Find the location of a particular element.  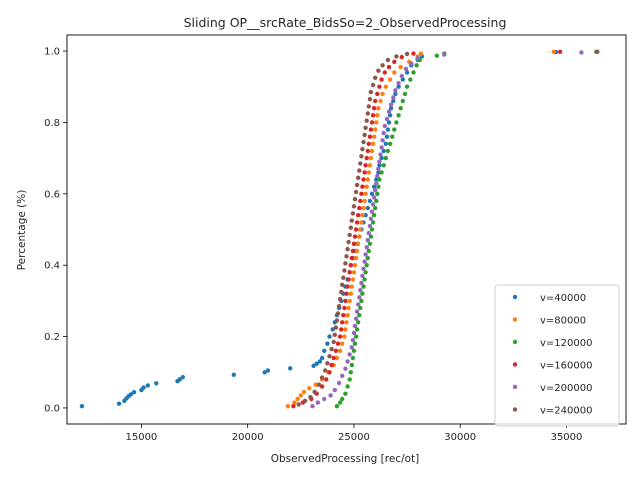

y-tick-label: 1.0 is located at coordinates (52, 52).